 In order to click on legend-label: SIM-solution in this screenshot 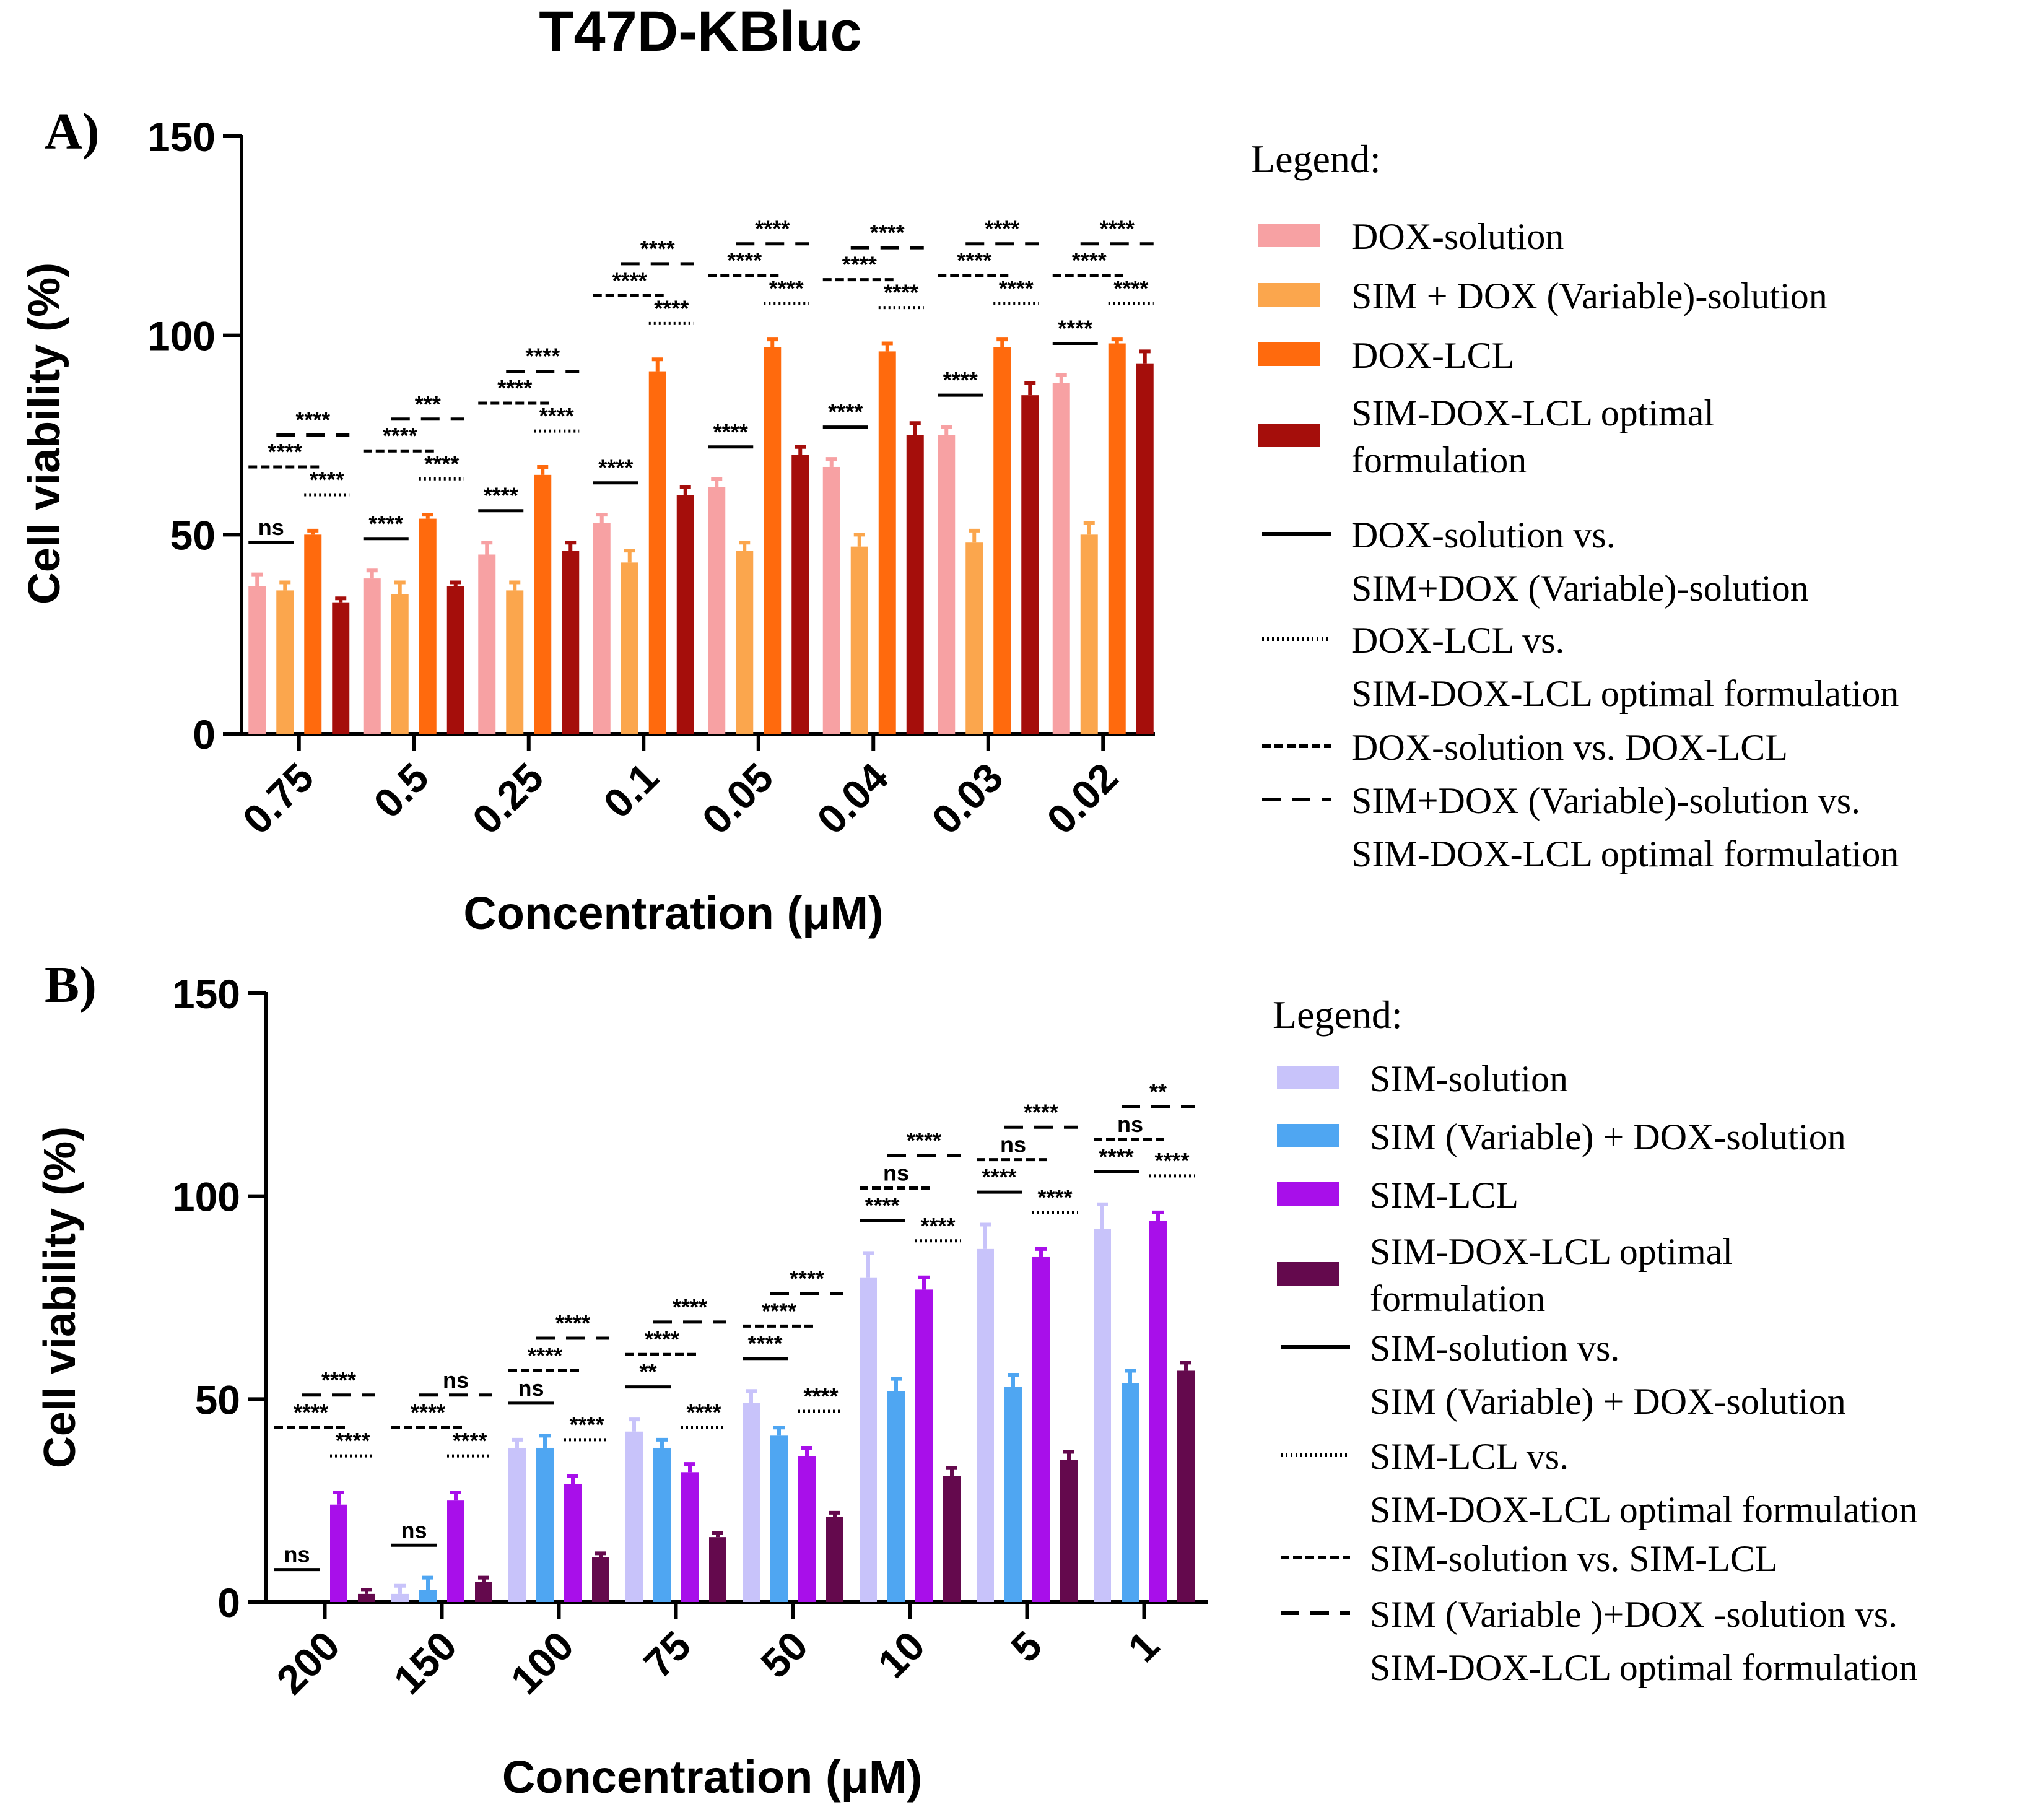, I will do `click(1469, 1079)`.